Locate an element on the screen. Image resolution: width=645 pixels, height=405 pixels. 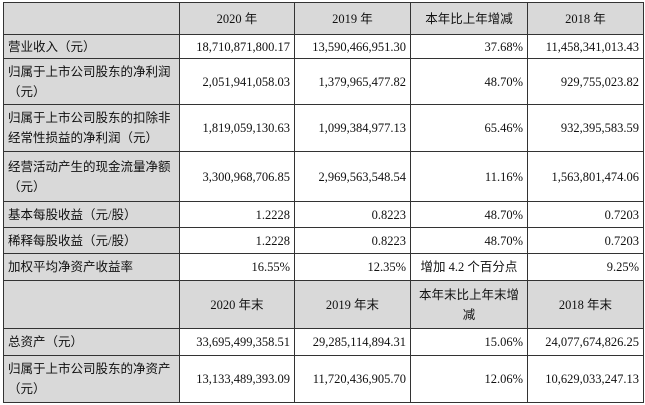
table-cell: 65.46% is located at coordinates (469, 128).